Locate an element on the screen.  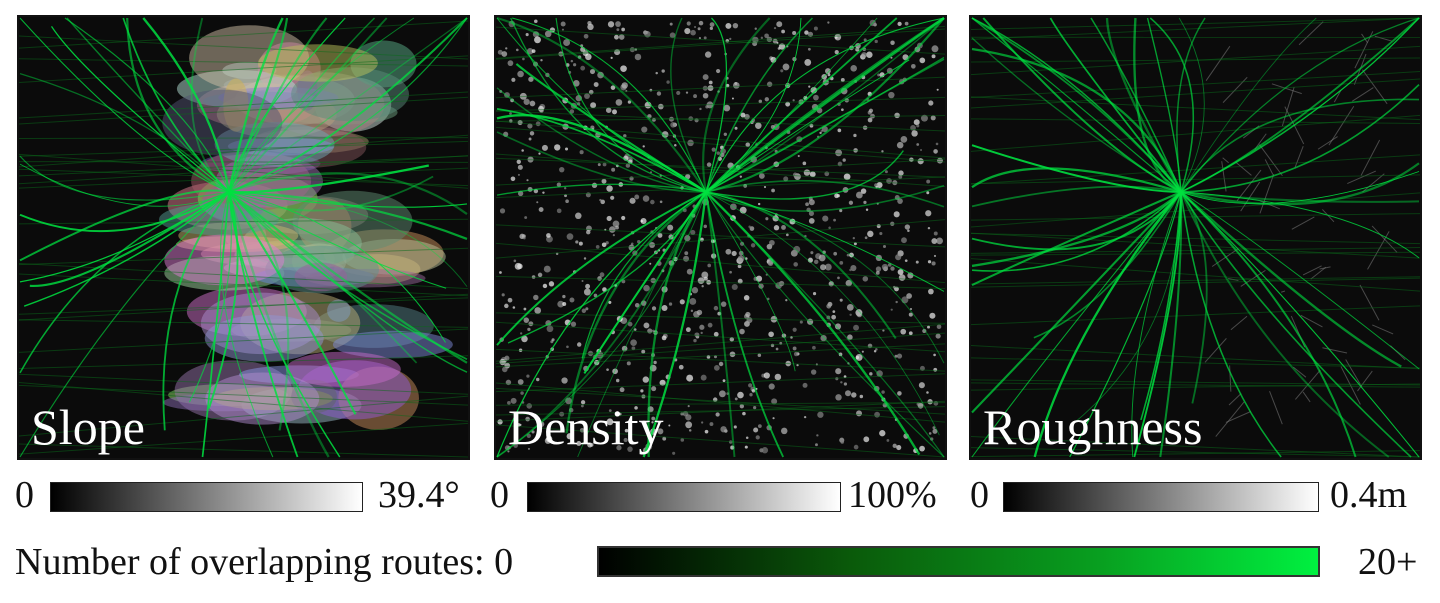
density-colorbar is located at coordinates (684, 497).